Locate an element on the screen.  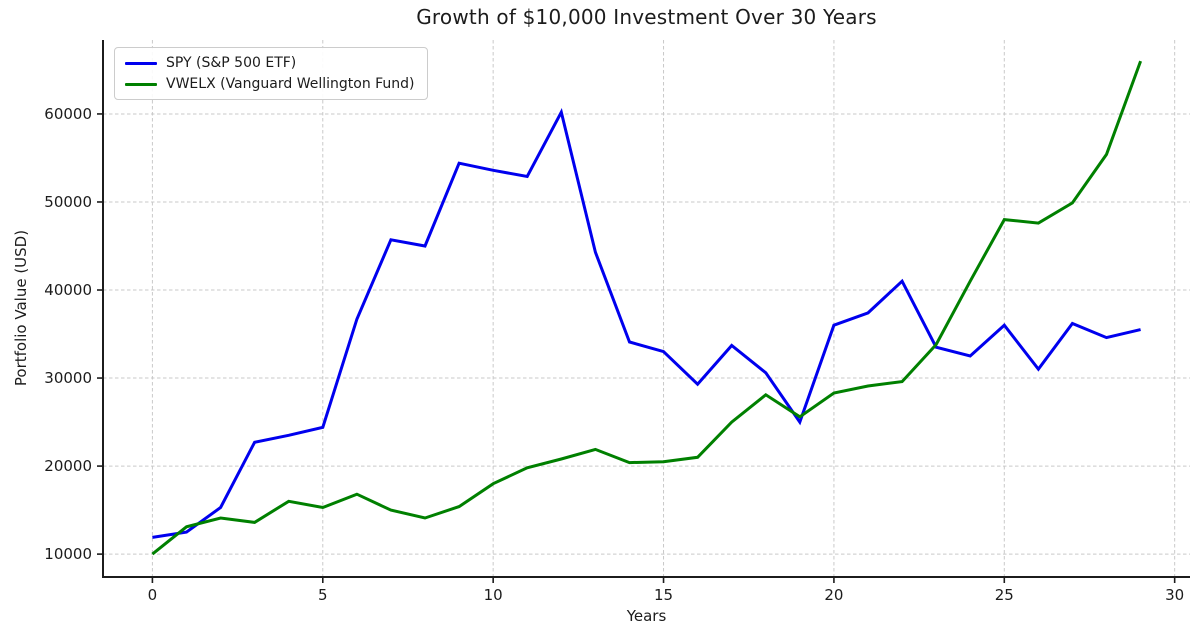
spy-line-swatch is located at coordinates (141, 63).